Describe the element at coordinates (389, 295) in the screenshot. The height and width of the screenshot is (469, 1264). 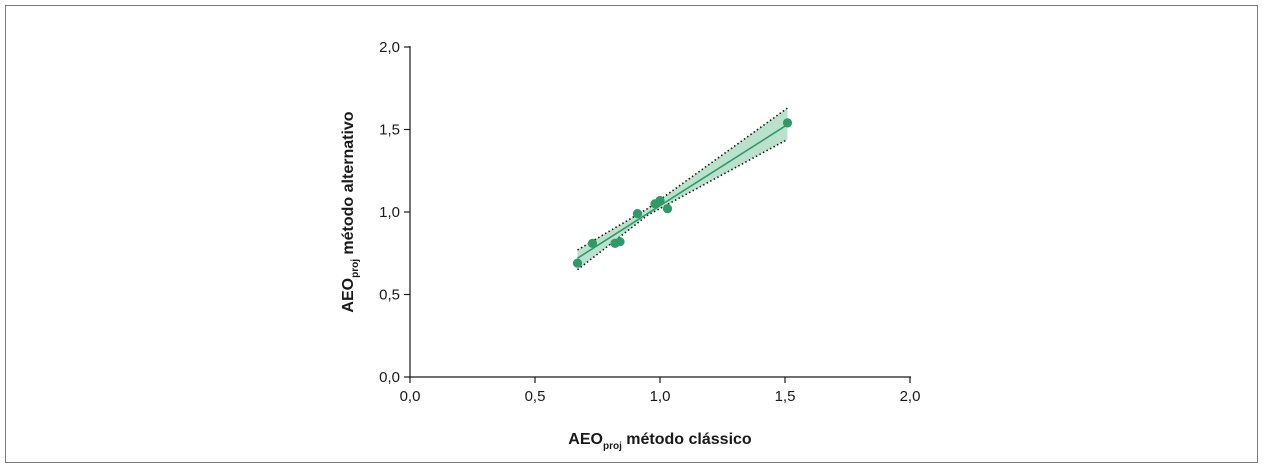
I see `y-tick-label: 0,5` at that location.